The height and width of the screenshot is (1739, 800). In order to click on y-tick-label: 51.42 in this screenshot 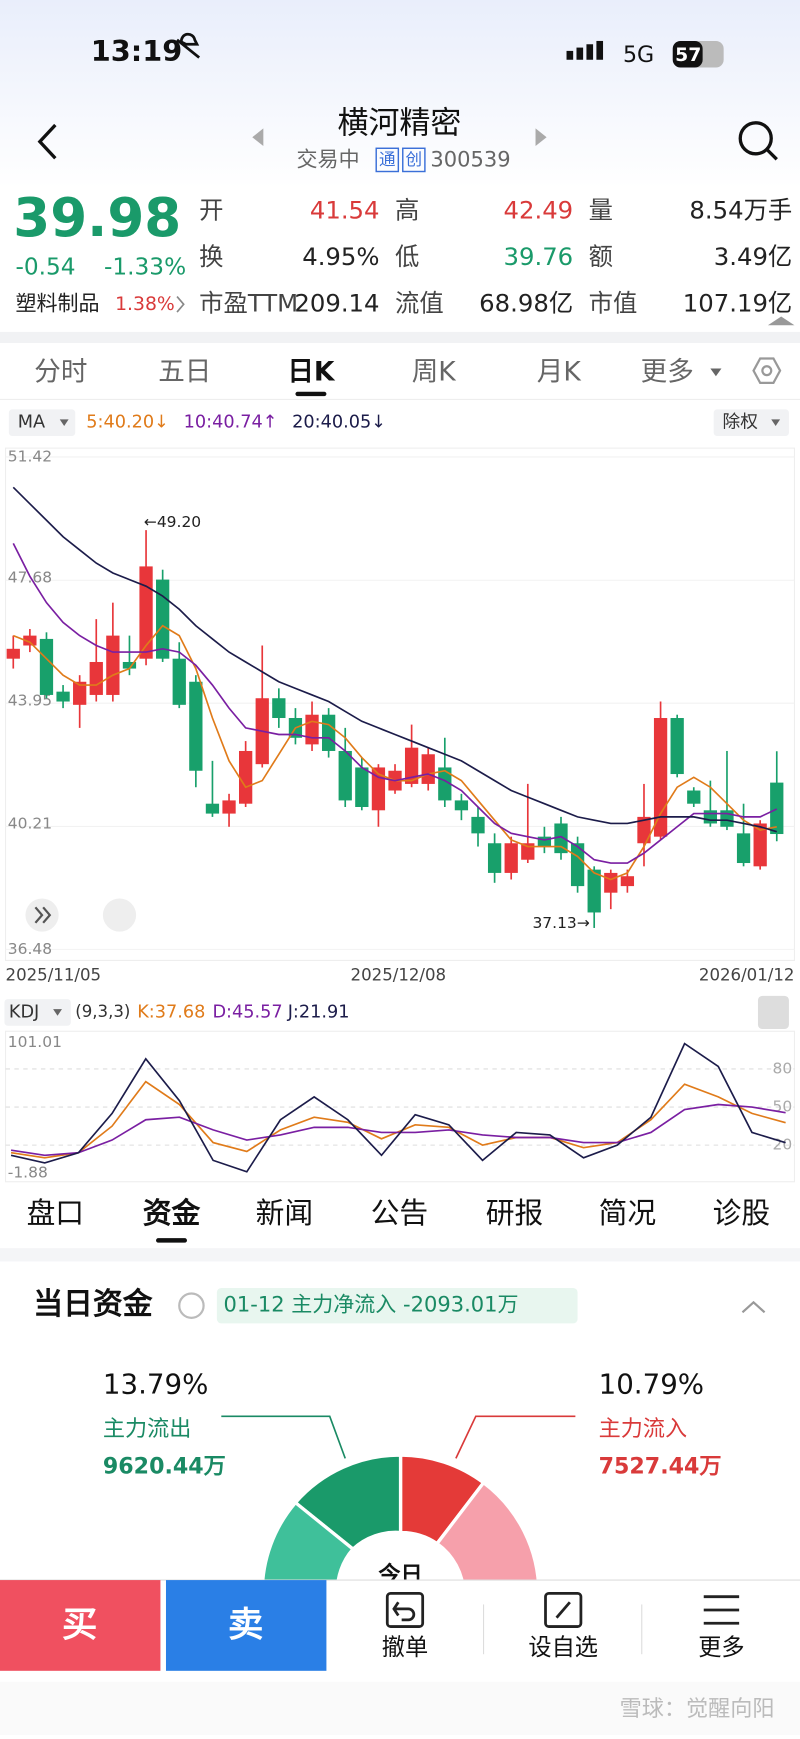, I will do `click(30, 456)`.